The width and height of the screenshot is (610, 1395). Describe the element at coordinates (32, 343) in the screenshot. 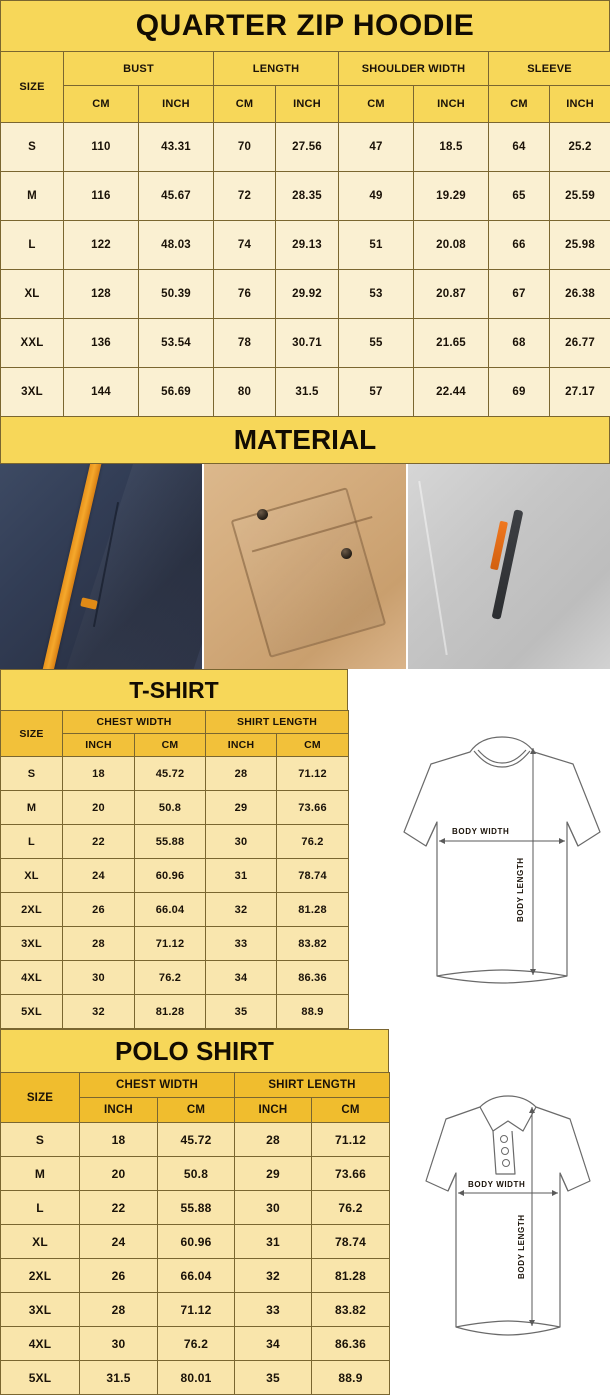

I see `cell-size: XXL` at that location.